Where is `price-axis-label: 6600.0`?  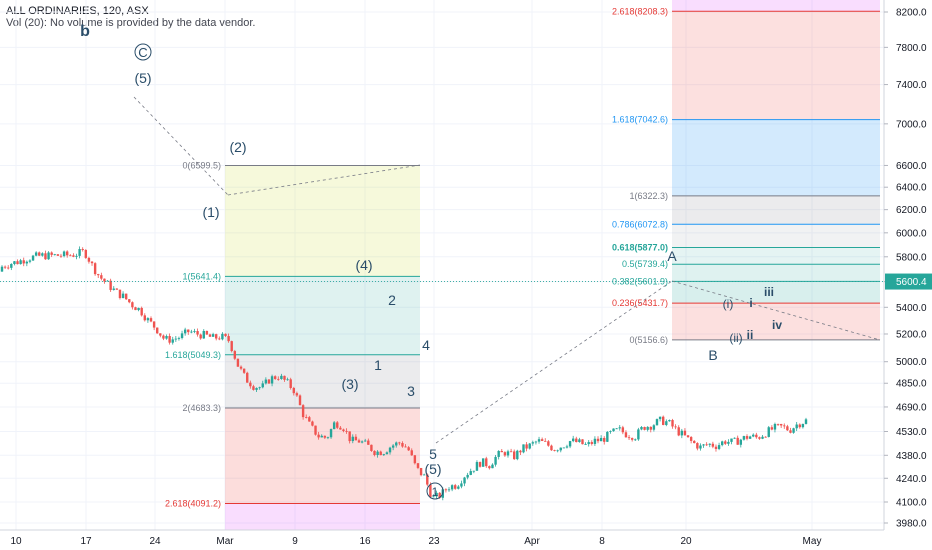
price-axis-label: 6600.0 is located at coordinates (911, 166).